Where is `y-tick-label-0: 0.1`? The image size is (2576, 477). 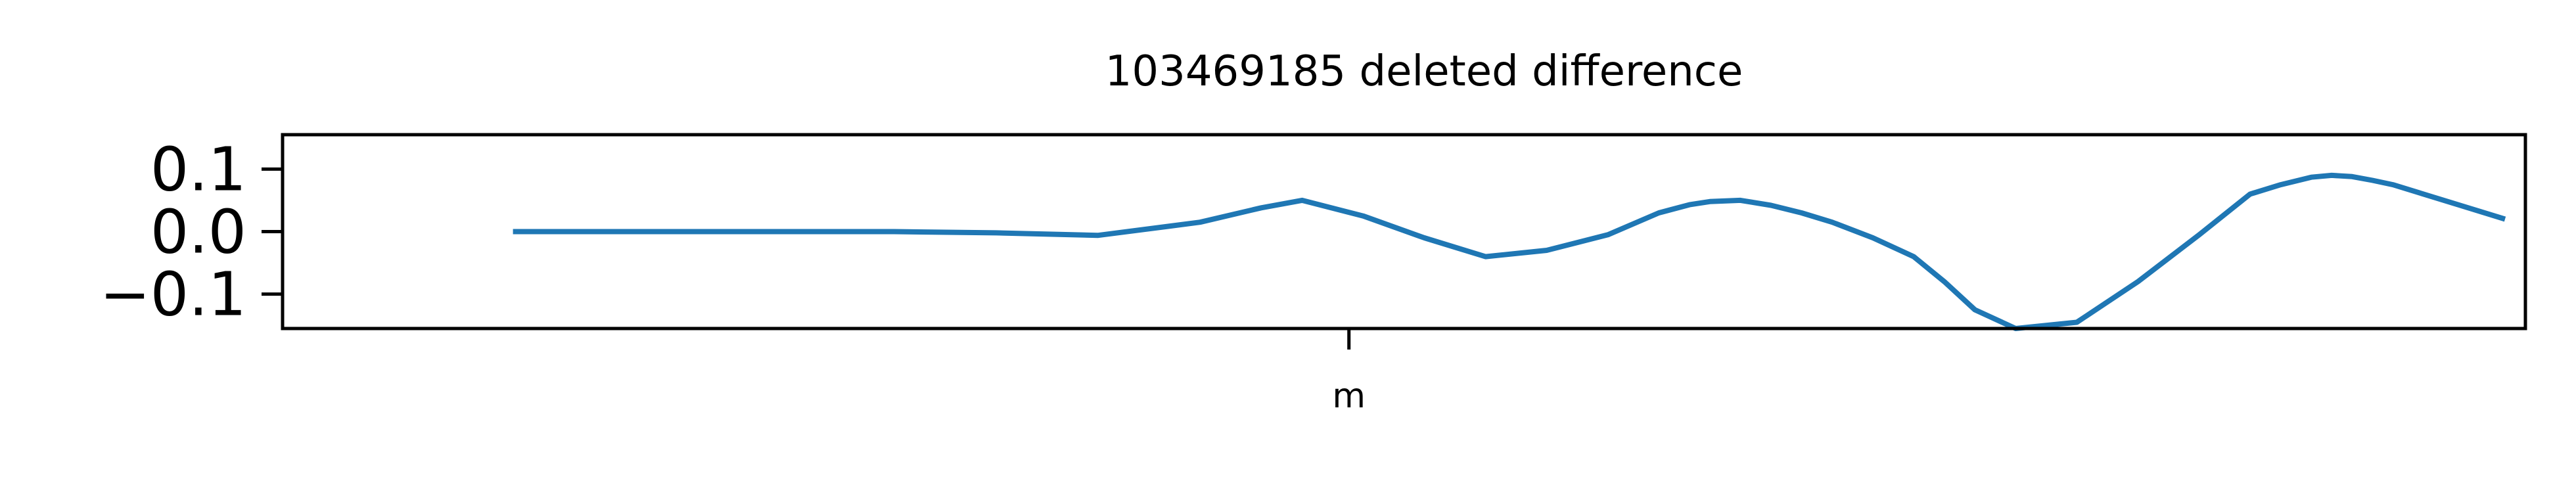
y-tick-label-0: 0.1 is located at coordinates (198, 169).